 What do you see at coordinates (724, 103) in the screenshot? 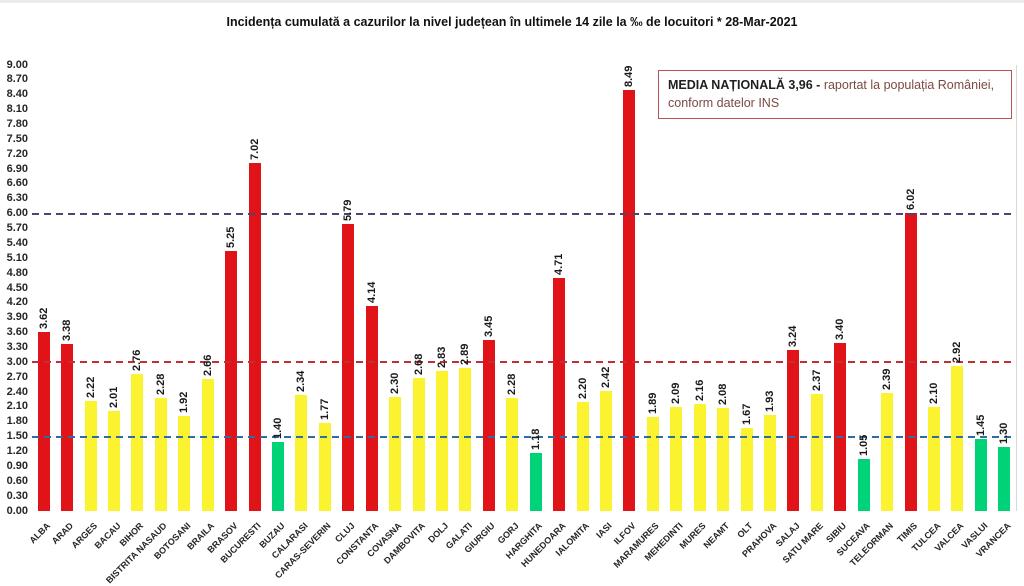
I see `national-average-line2: conform datelor INS` at bounding box center [724, 103].